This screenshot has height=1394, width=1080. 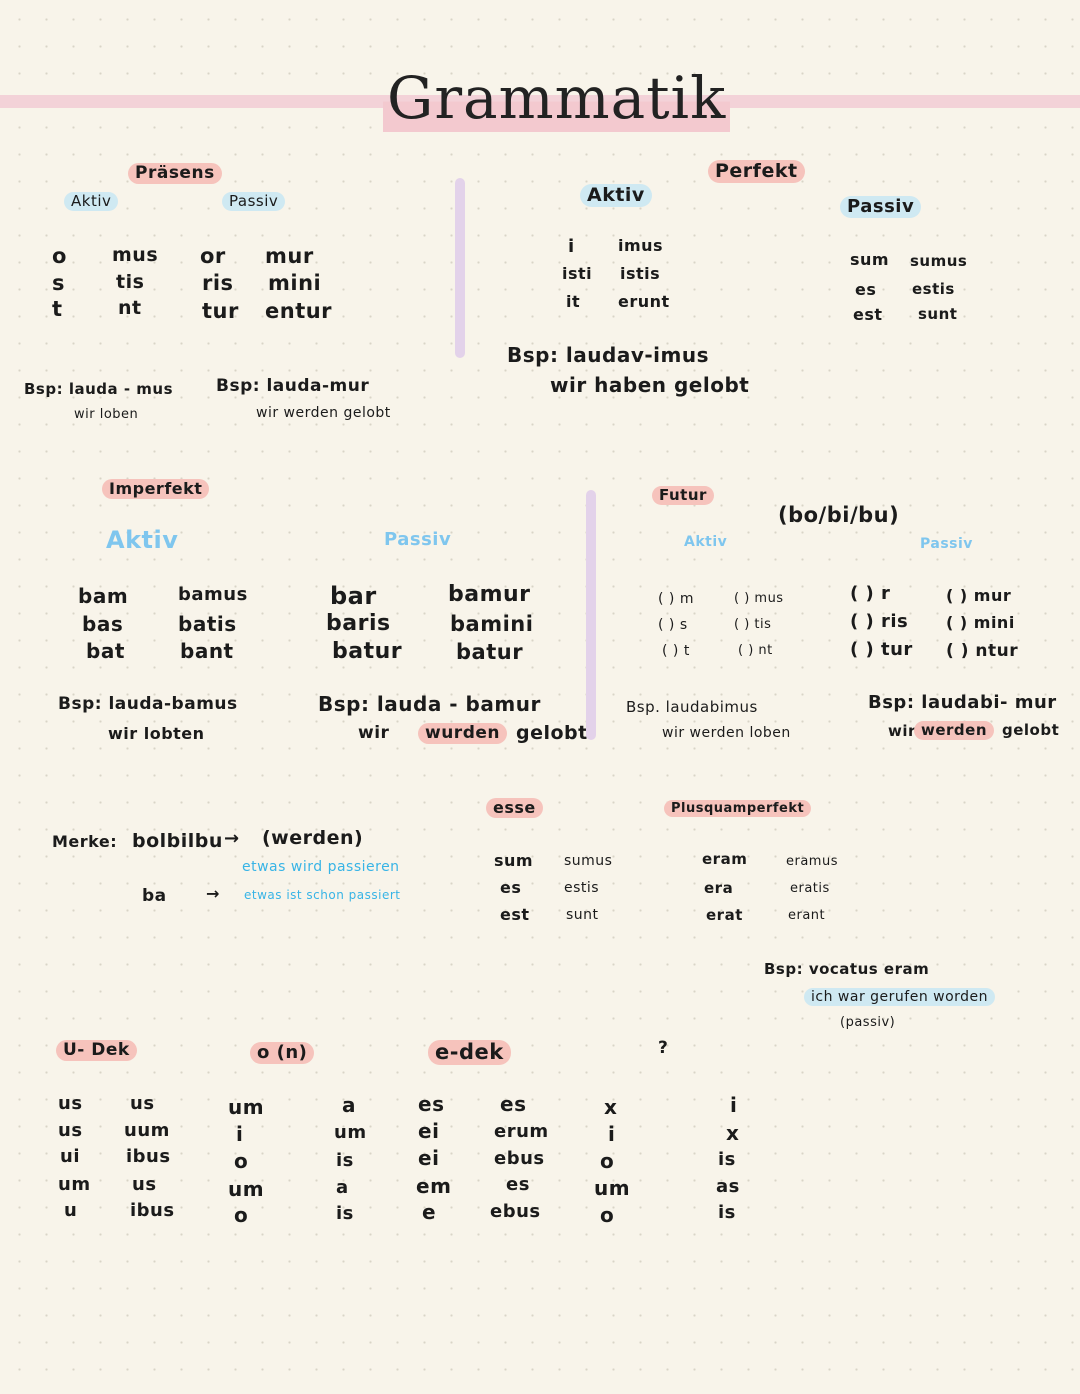 What do you see at coordinates (982, 651) in the screenshot?
I see `futur-passiv-pl-3: ( ) ntur` at bounding box center [982, 651].